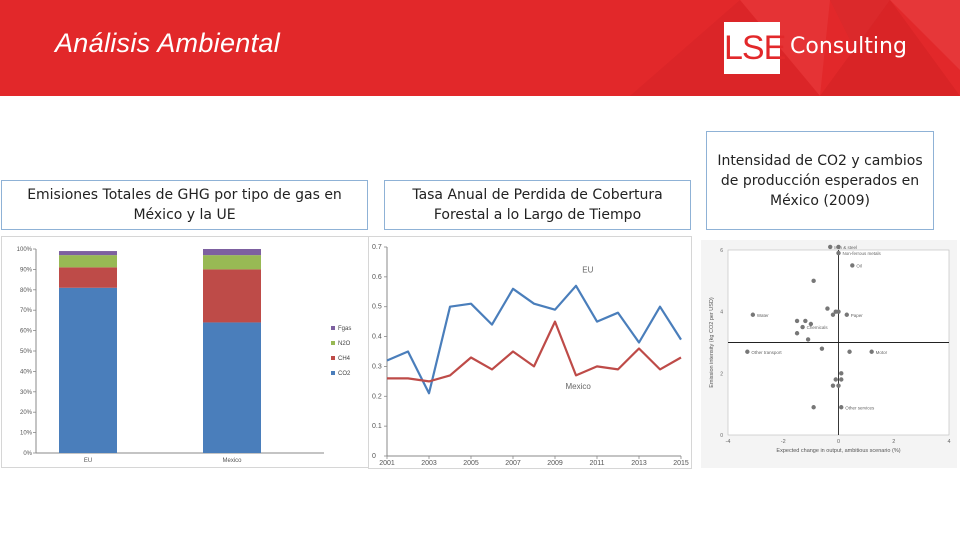 This screenshot has width=960, height=540. Describe the element at coordinates (838, 442) in the screenshot. I see `x-tick-label: 0` at that location.